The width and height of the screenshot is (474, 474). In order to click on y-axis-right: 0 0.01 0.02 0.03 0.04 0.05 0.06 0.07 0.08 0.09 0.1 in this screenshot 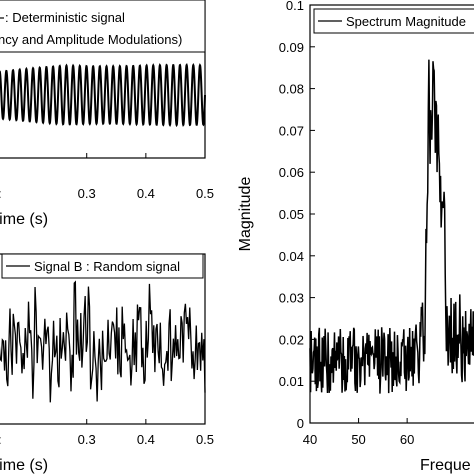, I will do `click(297, 215)`.